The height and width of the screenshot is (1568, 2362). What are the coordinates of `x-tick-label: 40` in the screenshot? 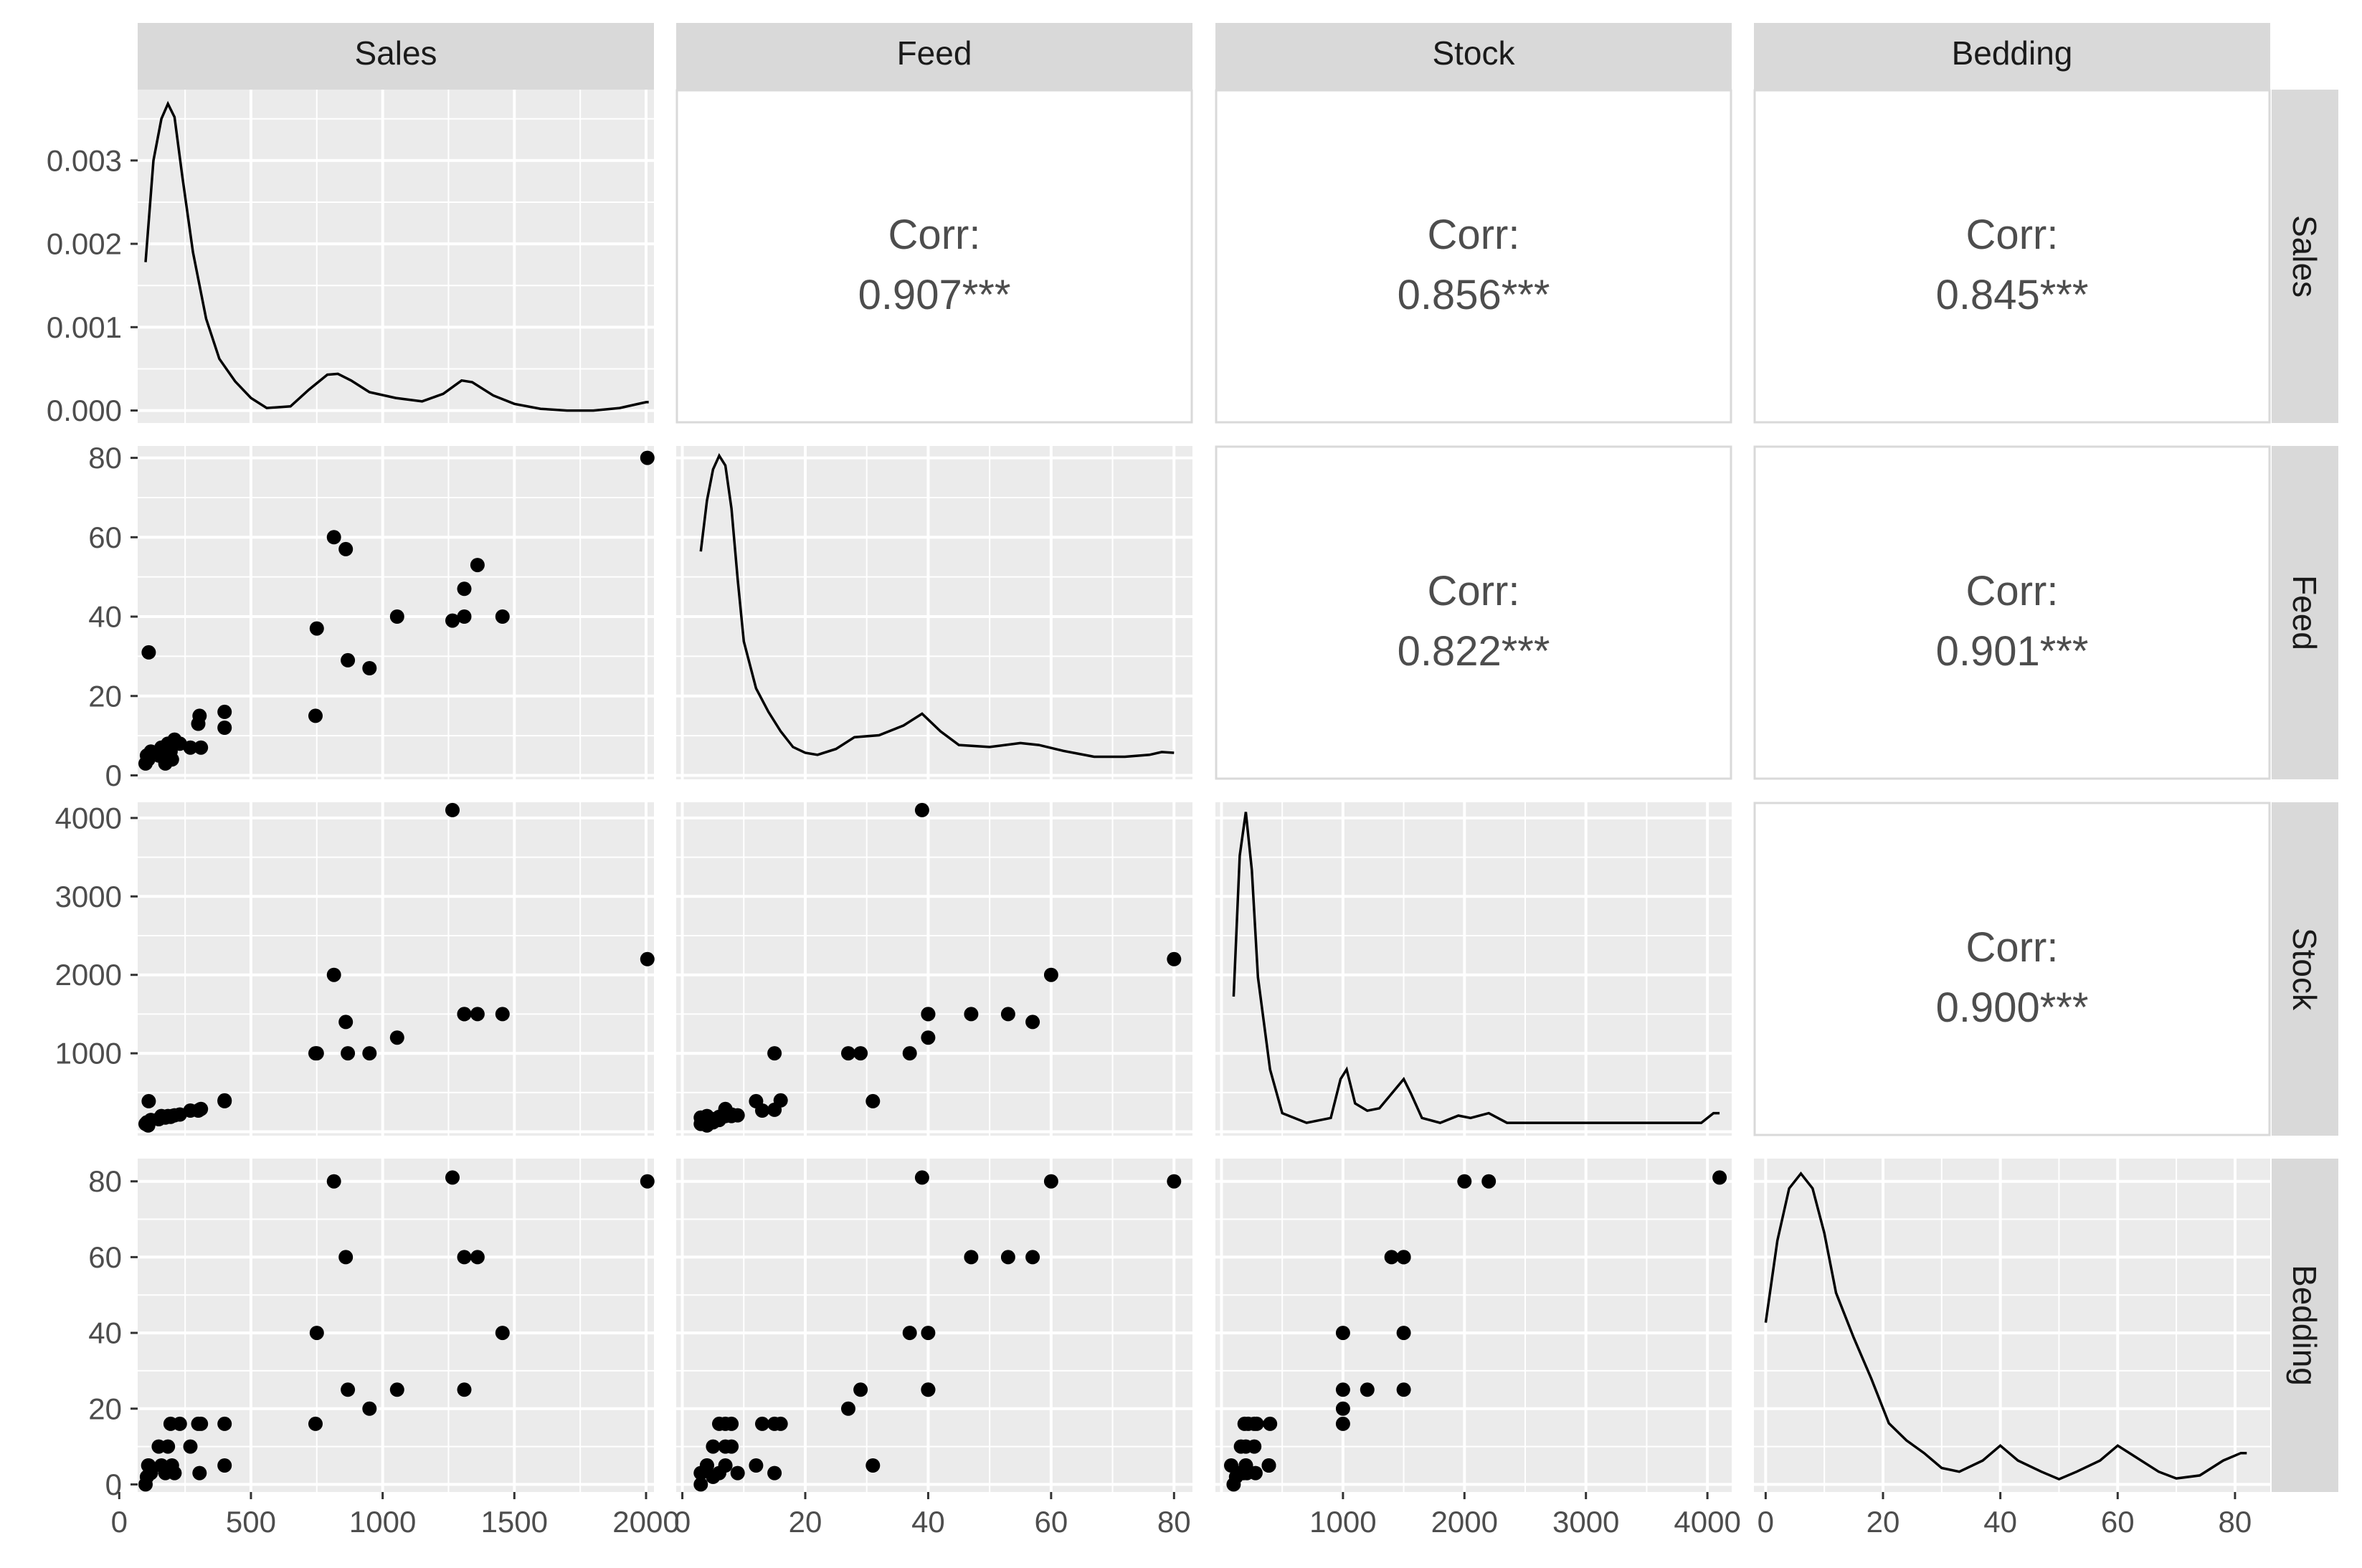 It's located at (2000, 1522).